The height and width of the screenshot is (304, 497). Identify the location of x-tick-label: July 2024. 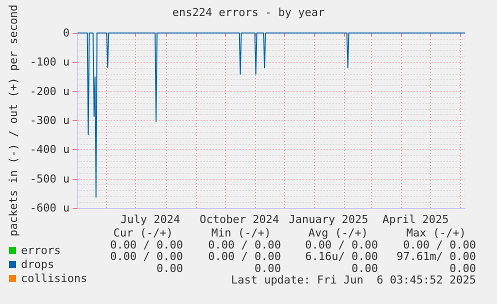
(150, 219).